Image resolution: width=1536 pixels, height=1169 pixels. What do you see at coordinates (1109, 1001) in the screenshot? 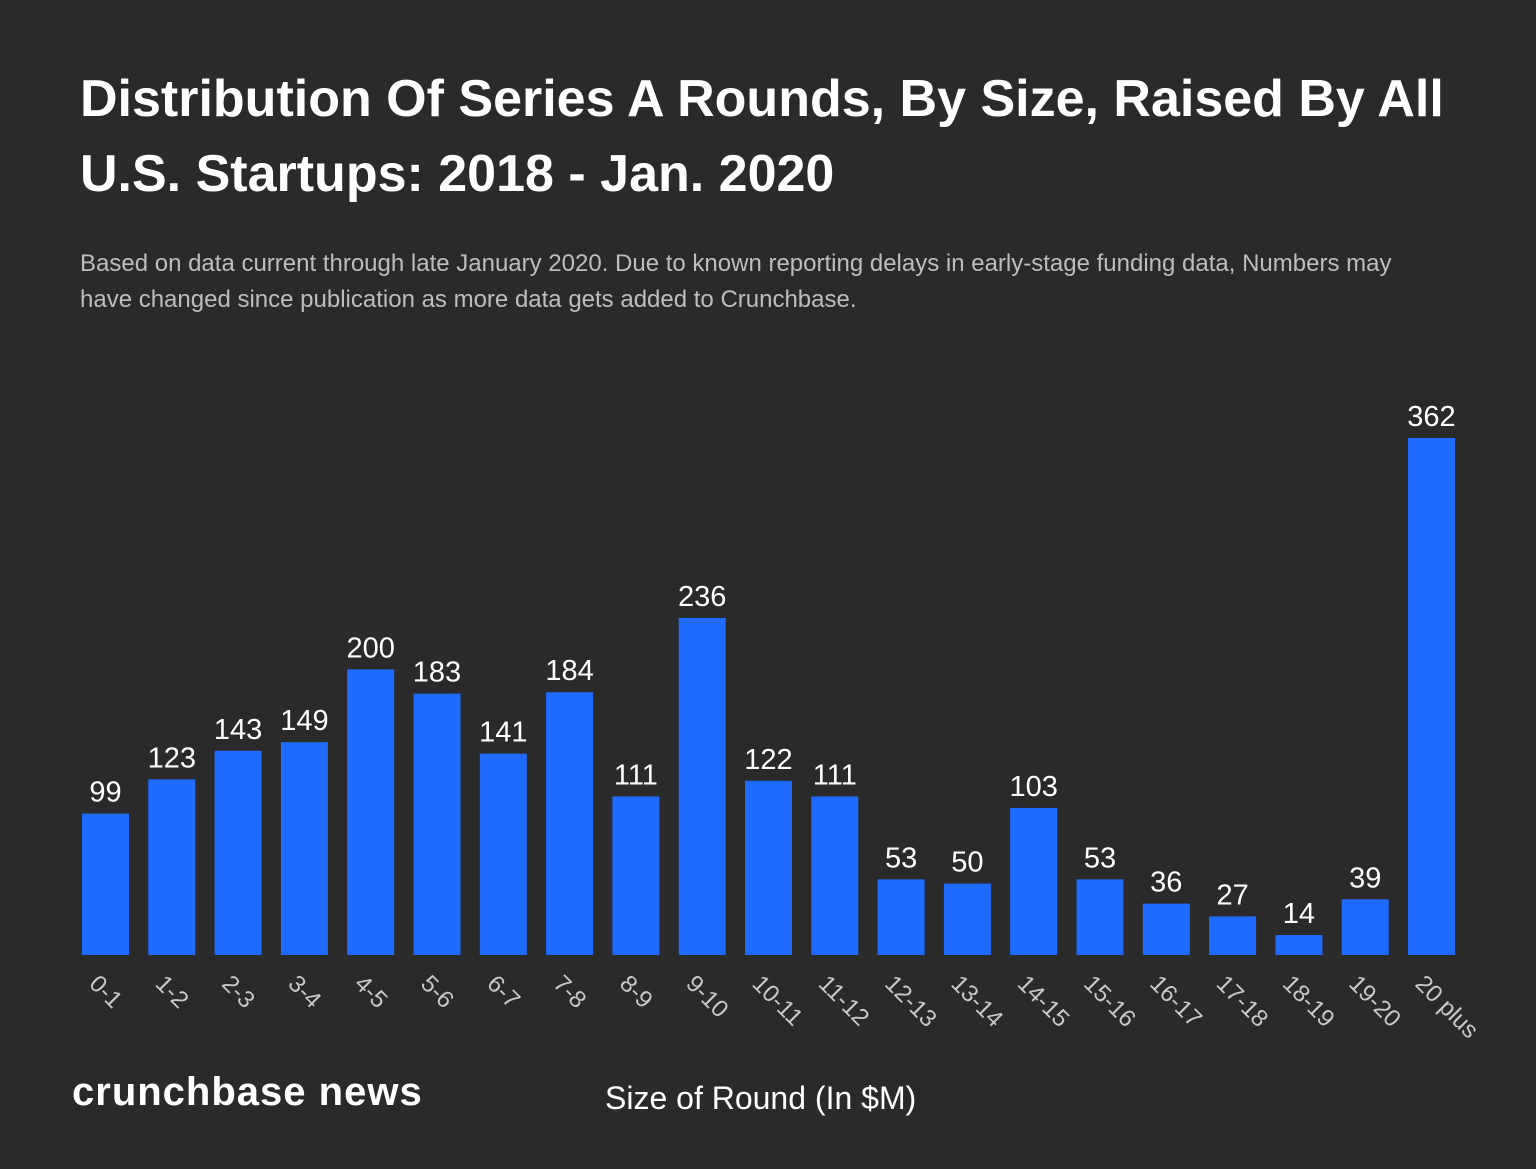
I see `x-tick-label: 15-16` at bounding box center [1109, 1001].